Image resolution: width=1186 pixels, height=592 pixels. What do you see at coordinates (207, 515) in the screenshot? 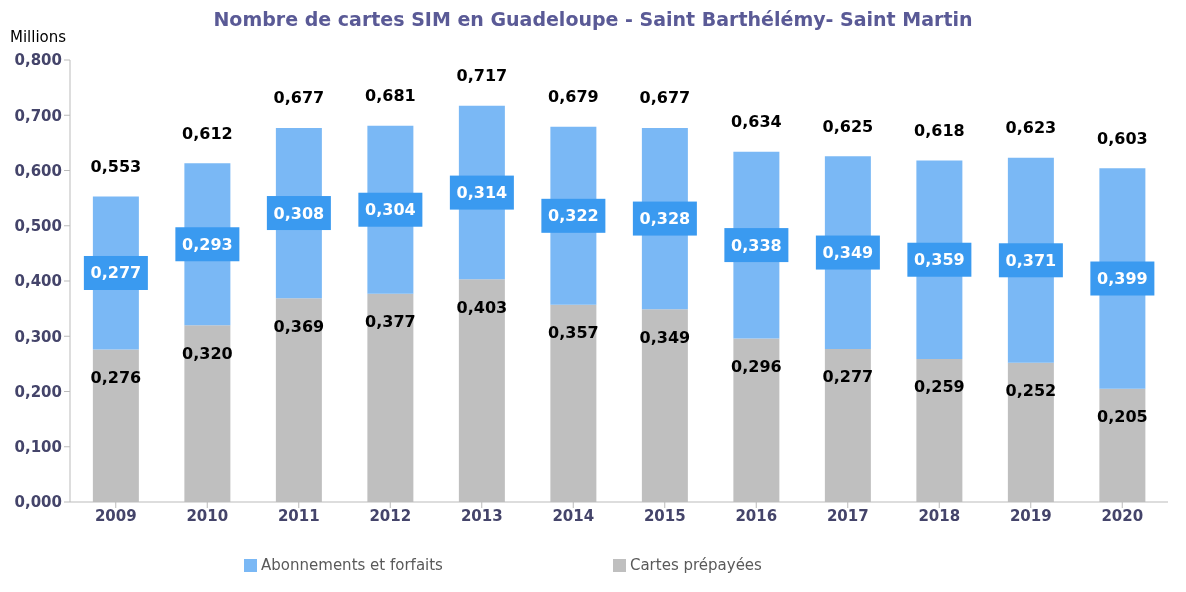
I see `x-tick-label: 2010` at bounding box center [207, 515].